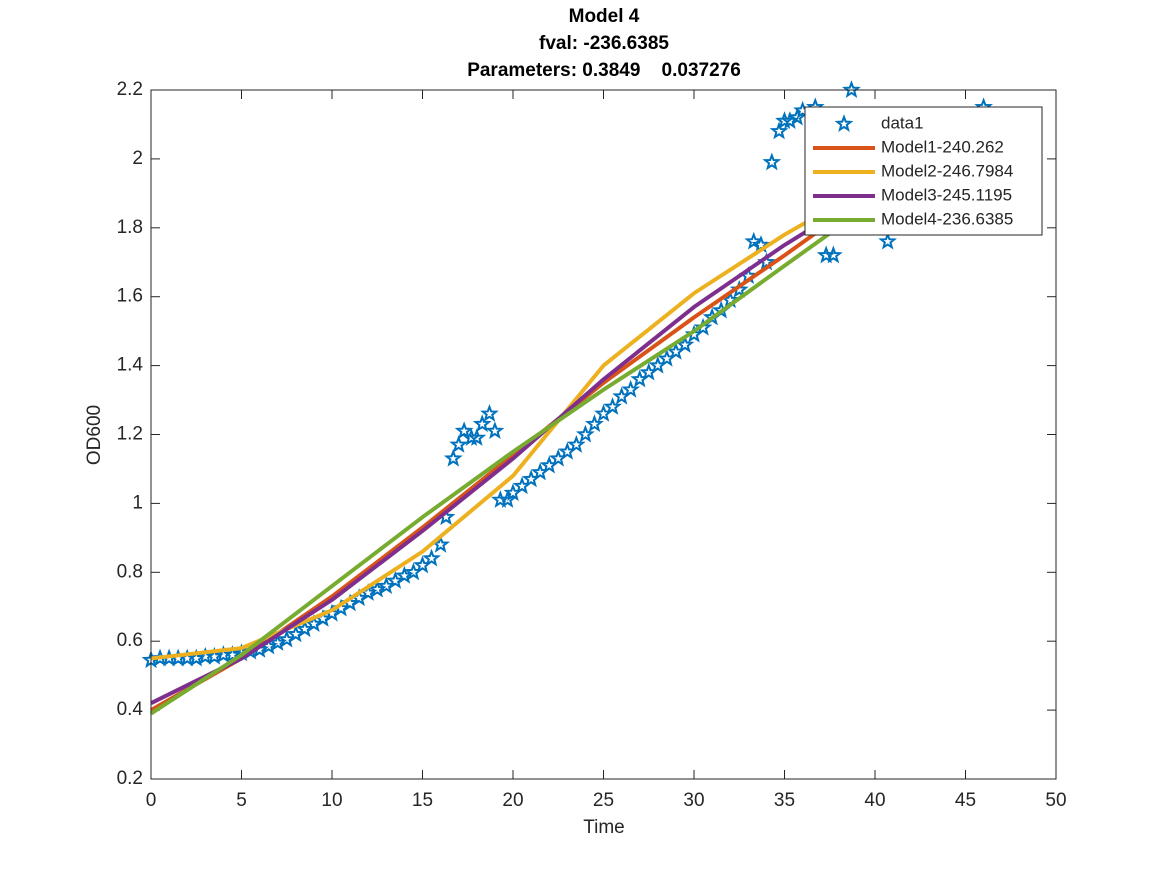  I want to click on x-tick-label: 40, so click(874, 800).